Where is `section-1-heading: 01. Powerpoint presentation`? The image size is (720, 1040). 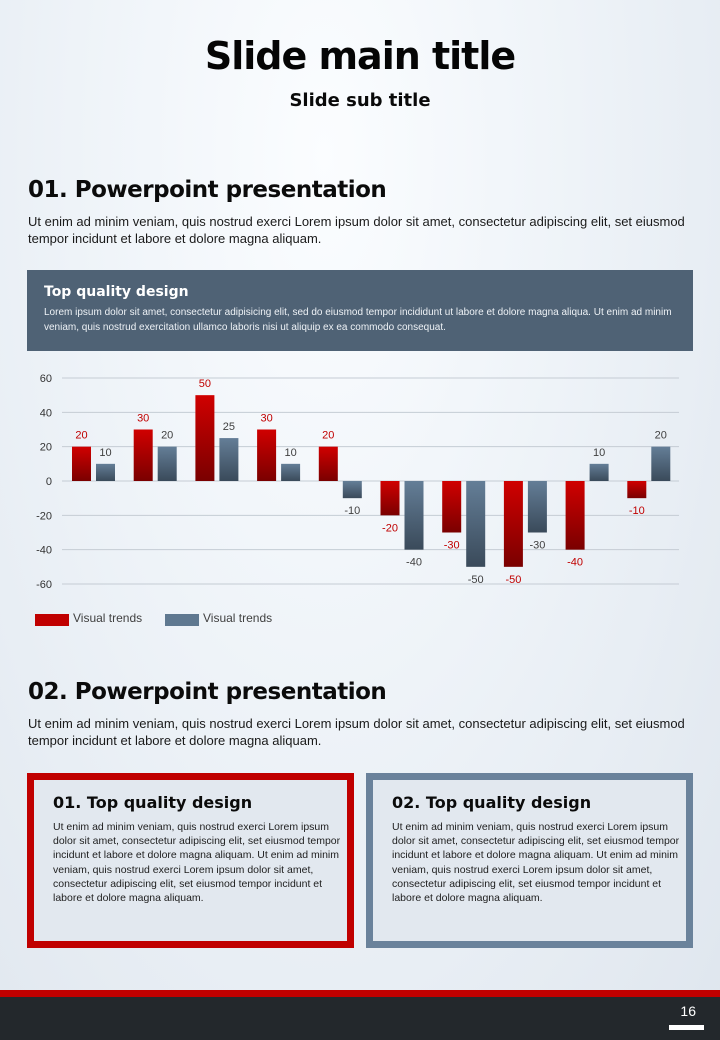
section-1-heading: 01. Powerpoint presentation is located at coordinates (207, 190).